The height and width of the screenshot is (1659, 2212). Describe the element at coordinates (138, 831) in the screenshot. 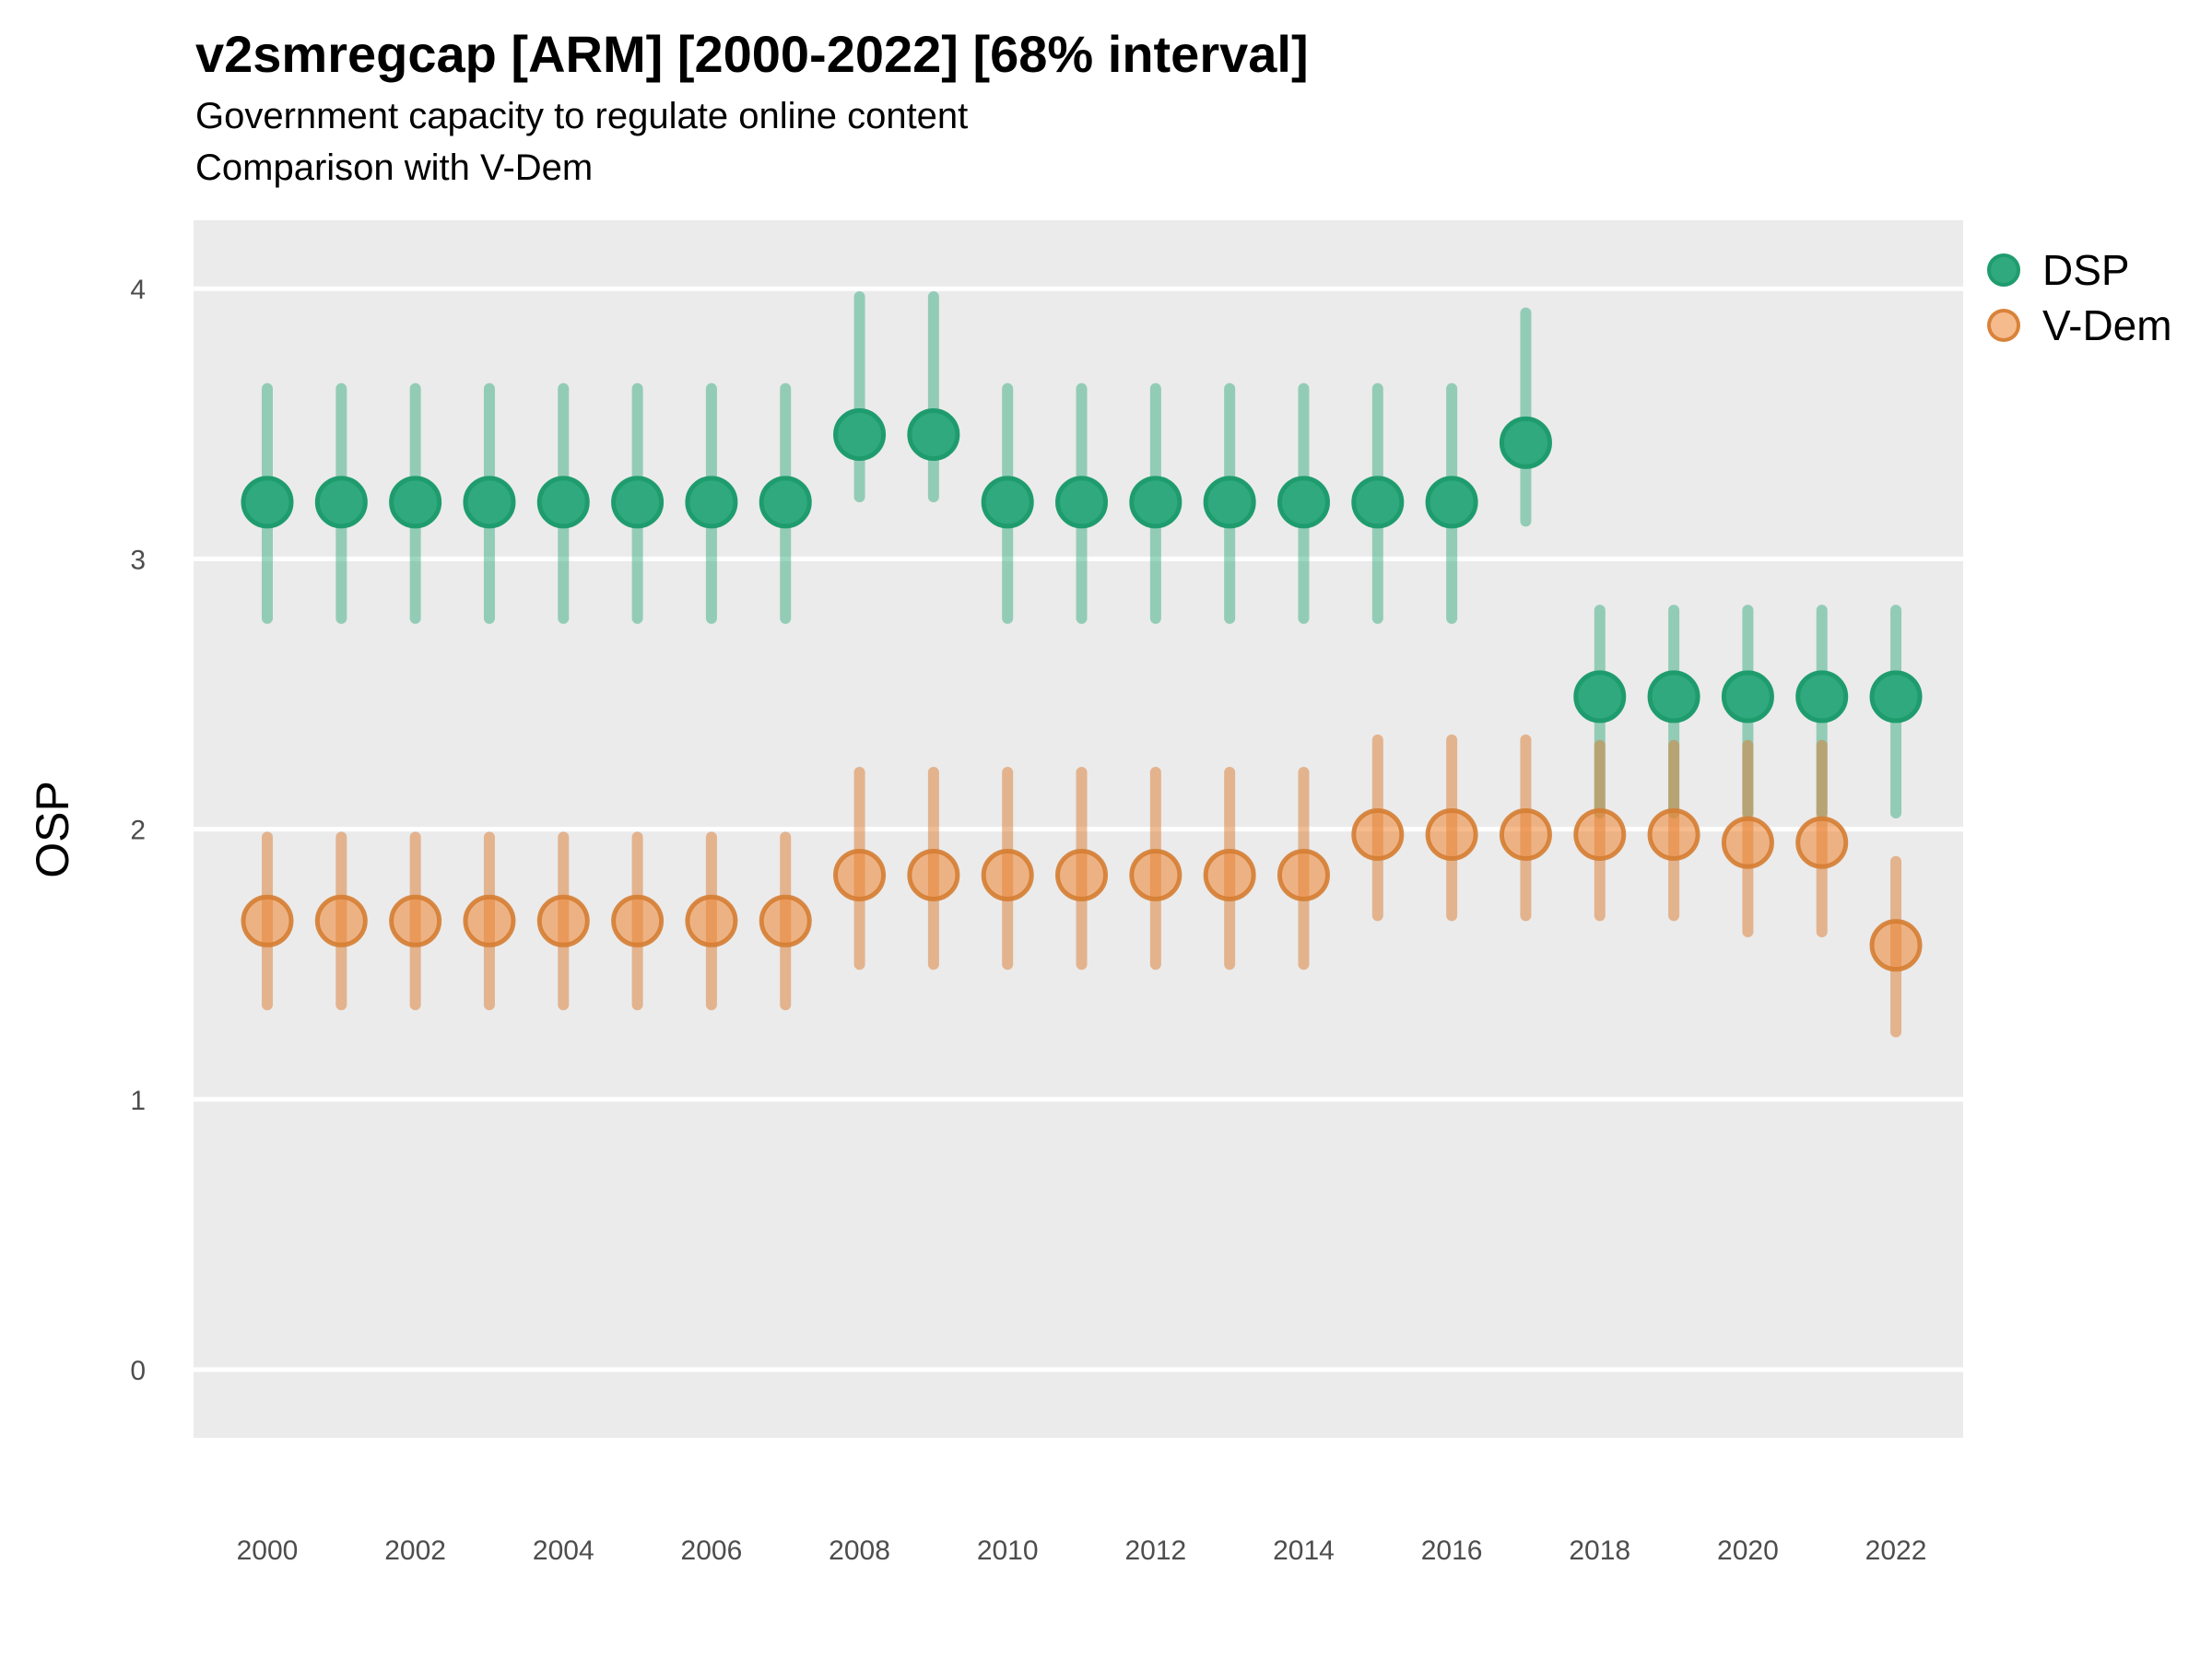

I see `y-tick-label: 2` at that location.